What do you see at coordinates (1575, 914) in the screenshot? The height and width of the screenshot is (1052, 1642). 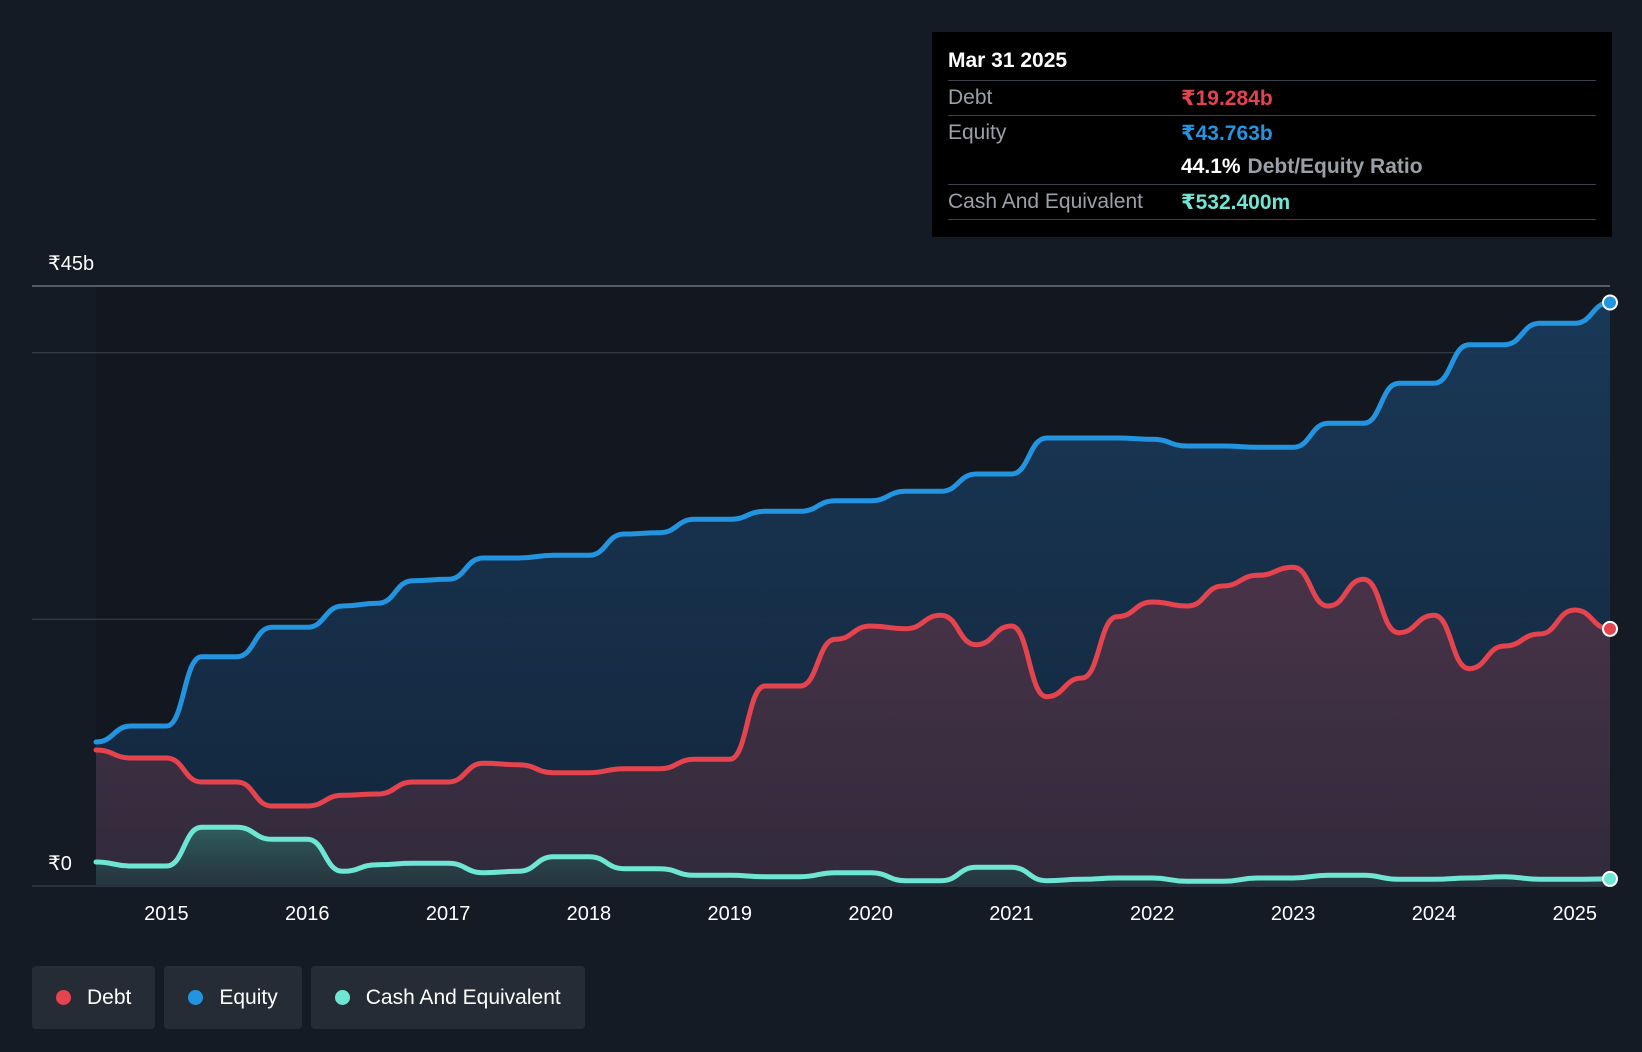 I see `x-tick-label: 2025` at bounding box center [1575, 914].